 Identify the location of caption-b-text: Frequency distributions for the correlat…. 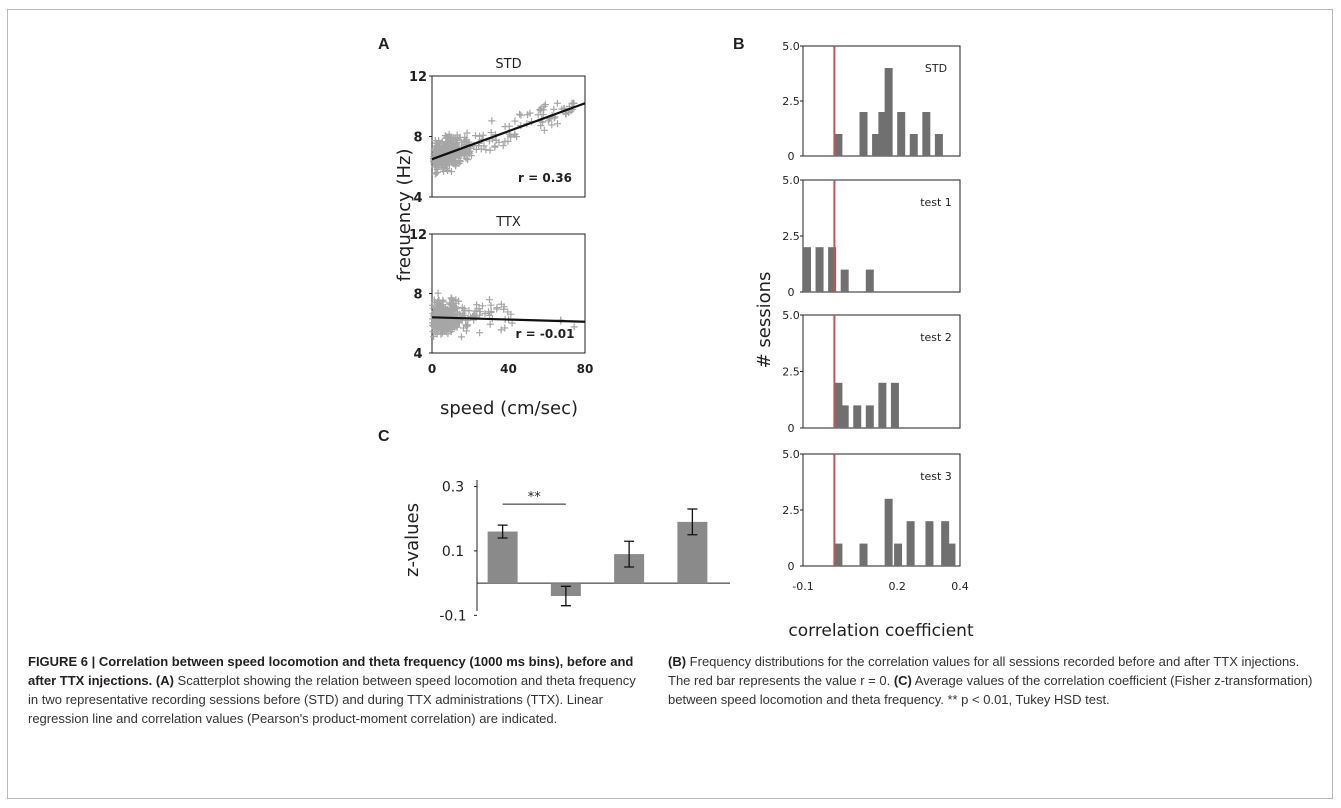
(984, 671).